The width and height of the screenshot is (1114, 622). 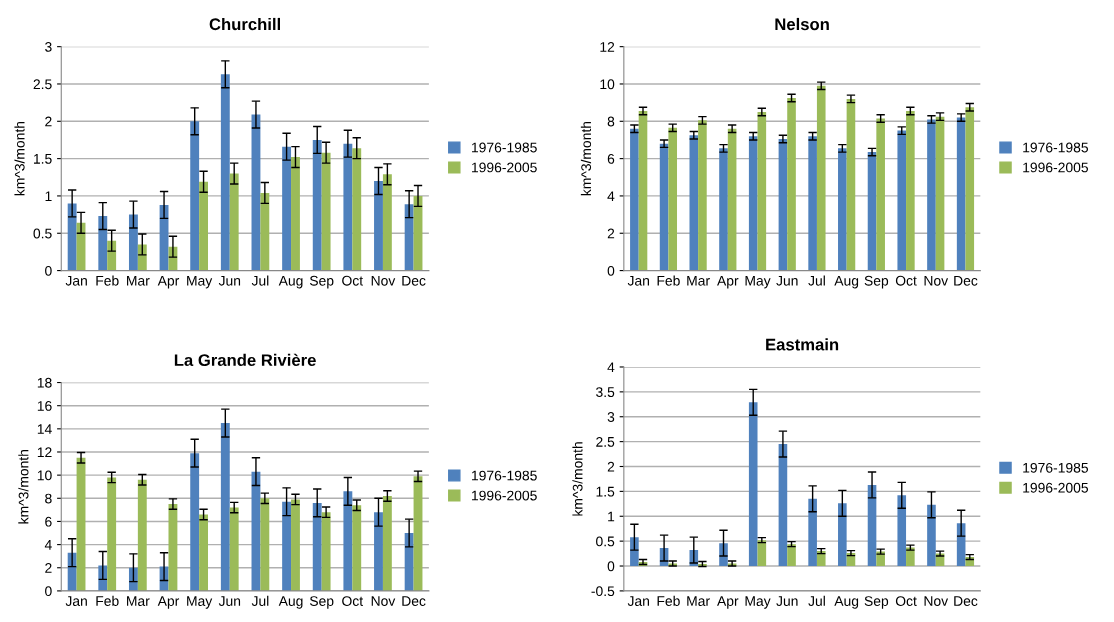 I want to click on y-tick-label: 0.5, so click(x=42, y=233).